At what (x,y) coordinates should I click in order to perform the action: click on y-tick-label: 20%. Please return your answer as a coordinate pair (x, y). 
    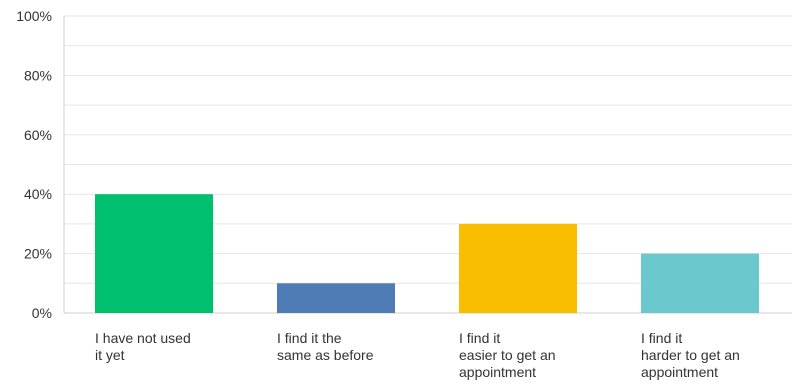
    Looking at the image, I should click on (38, 254).